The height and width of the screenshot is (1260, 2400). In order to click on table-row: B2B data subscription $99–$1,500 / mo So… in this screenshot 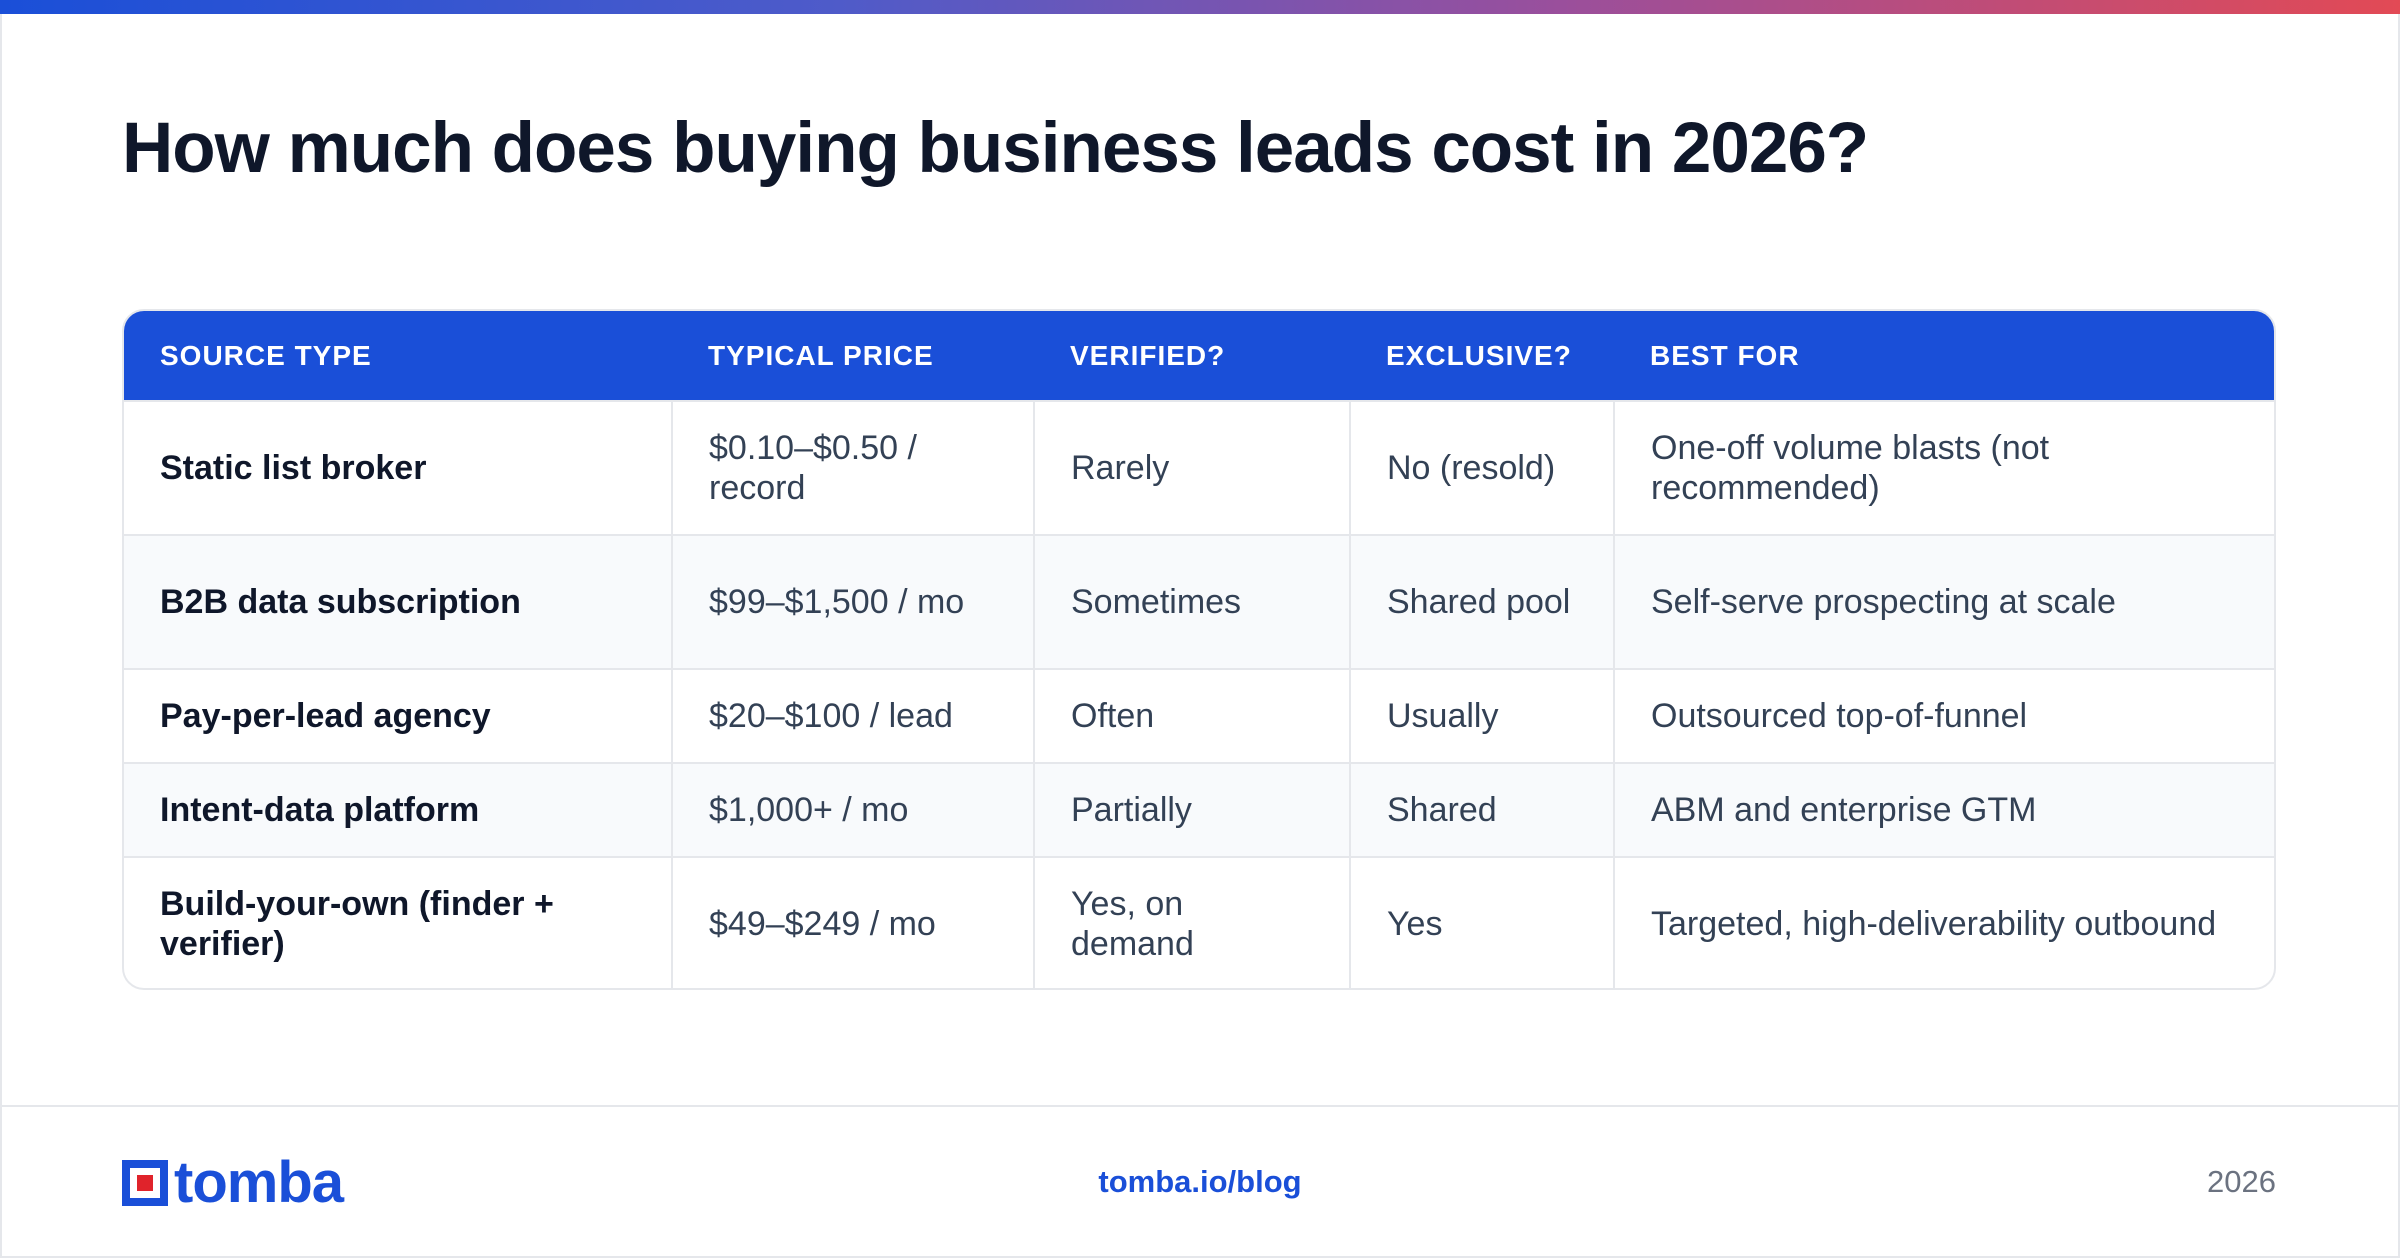, I will do `click(1199, 601)`.